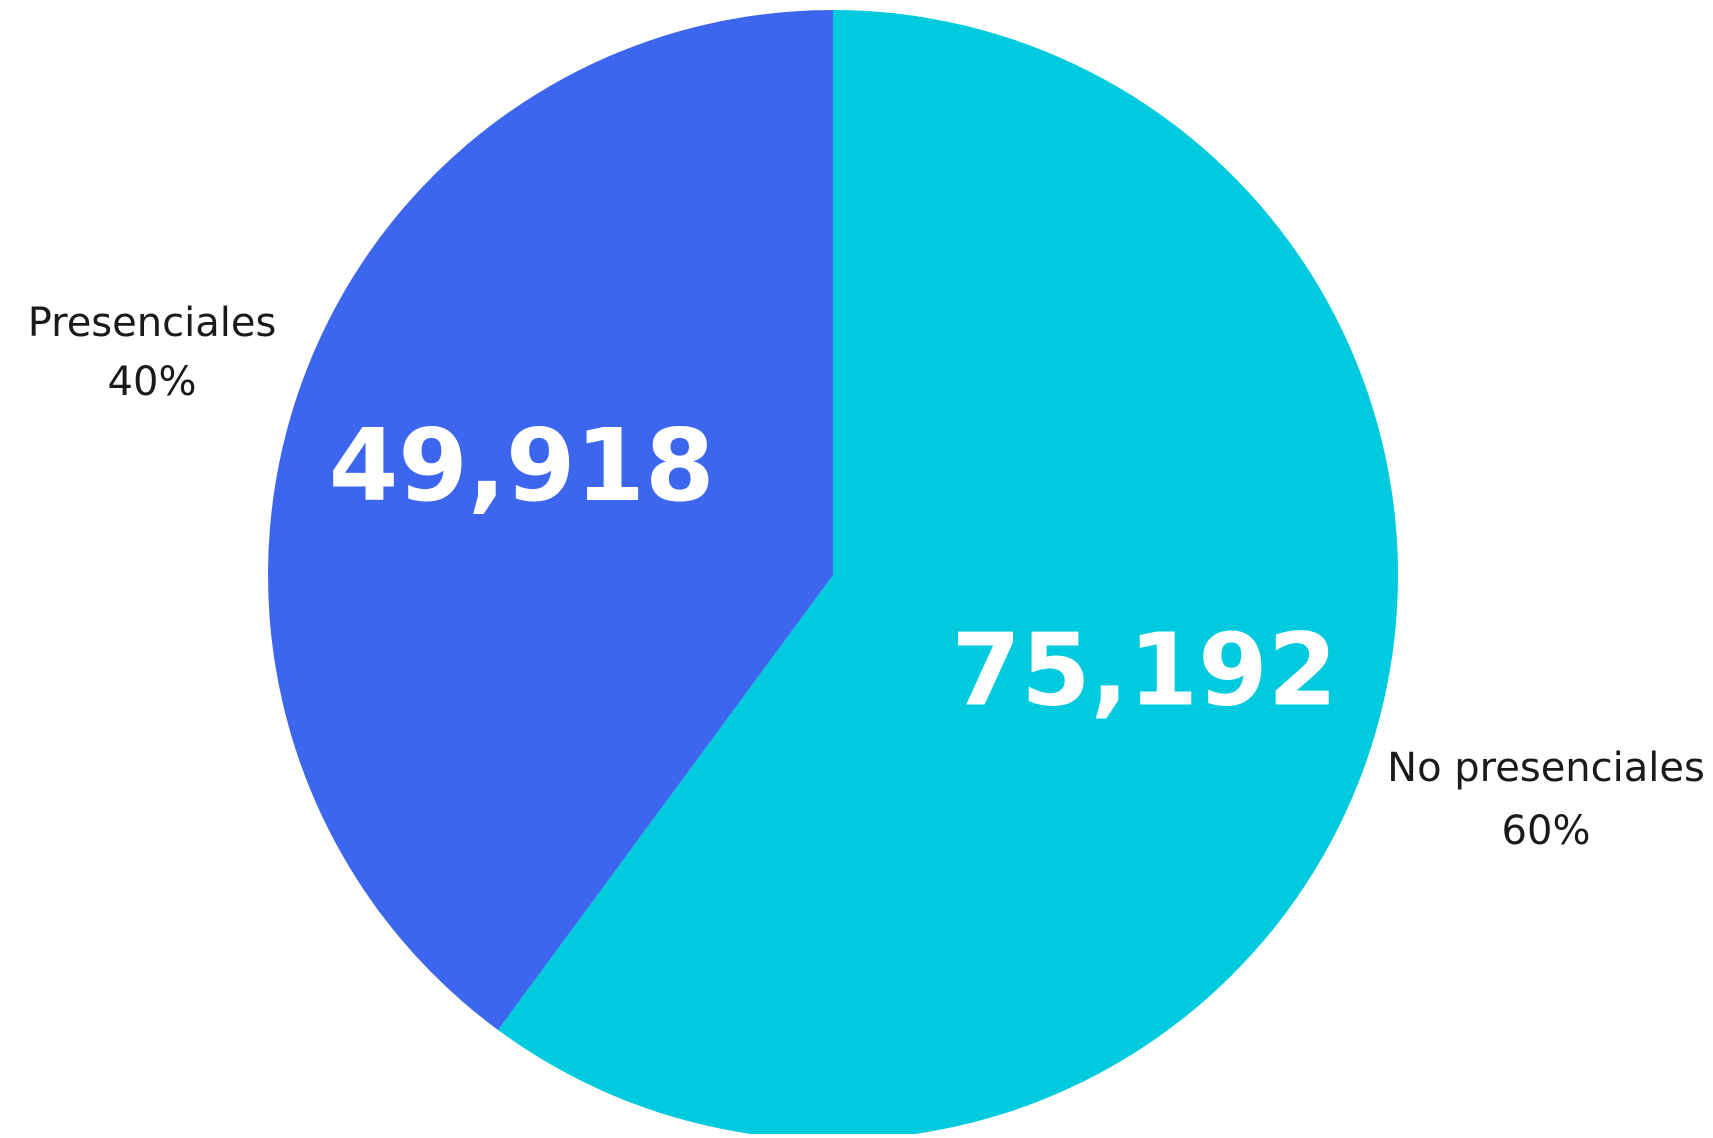 The width and height of the screenshot is (1713, 1138). What do you see at coordinates (152, 323) in the screenshot?
I see `slice-category-label: Presenciales` at bounding box center [152, 323].